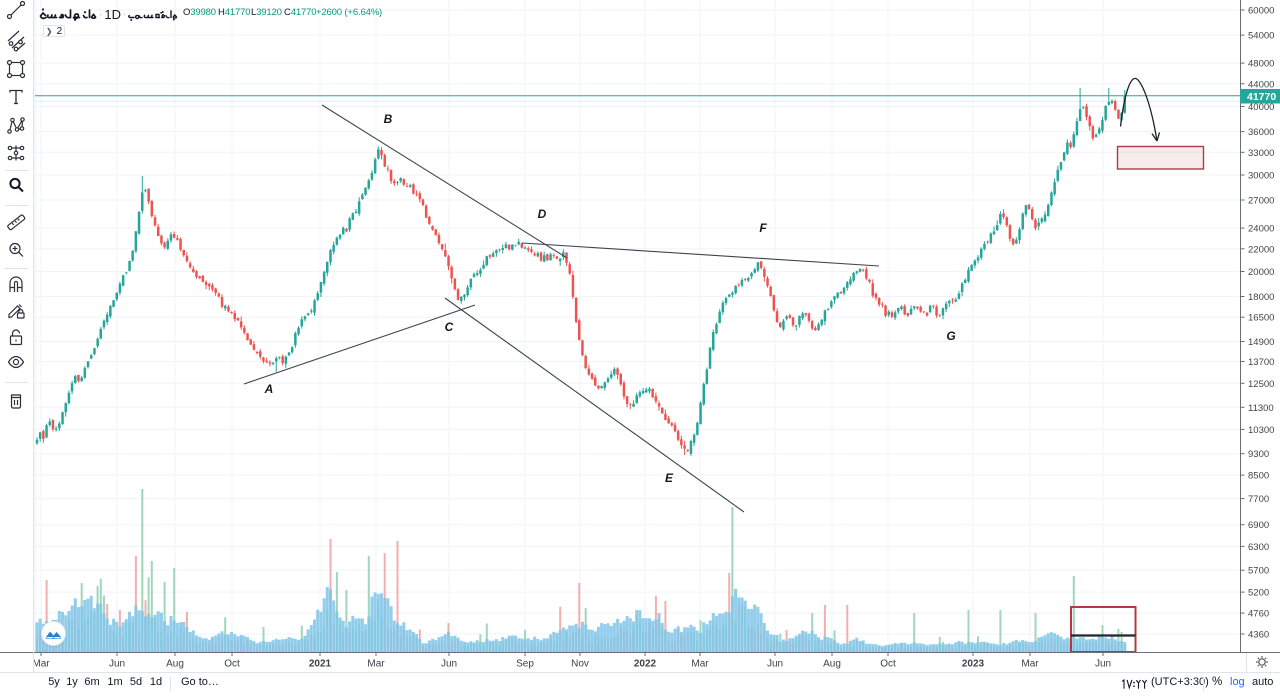 This screenshot has width=1280, height=697. What do you see at coordinates (763, 228) in the screenshot?
I see `svg-text: F` at bounding box center [763, 228].